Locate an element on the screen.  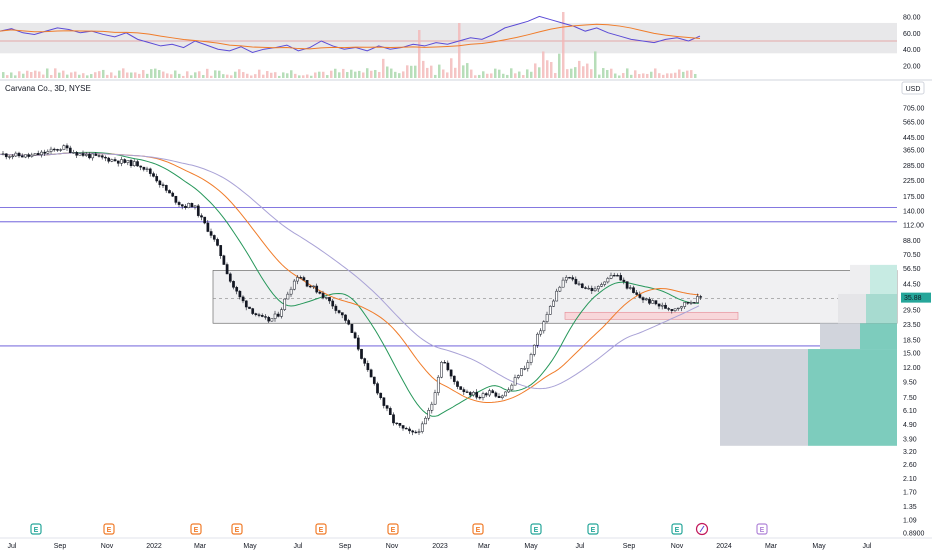
rsi-band is located at coordinates (448, 38).